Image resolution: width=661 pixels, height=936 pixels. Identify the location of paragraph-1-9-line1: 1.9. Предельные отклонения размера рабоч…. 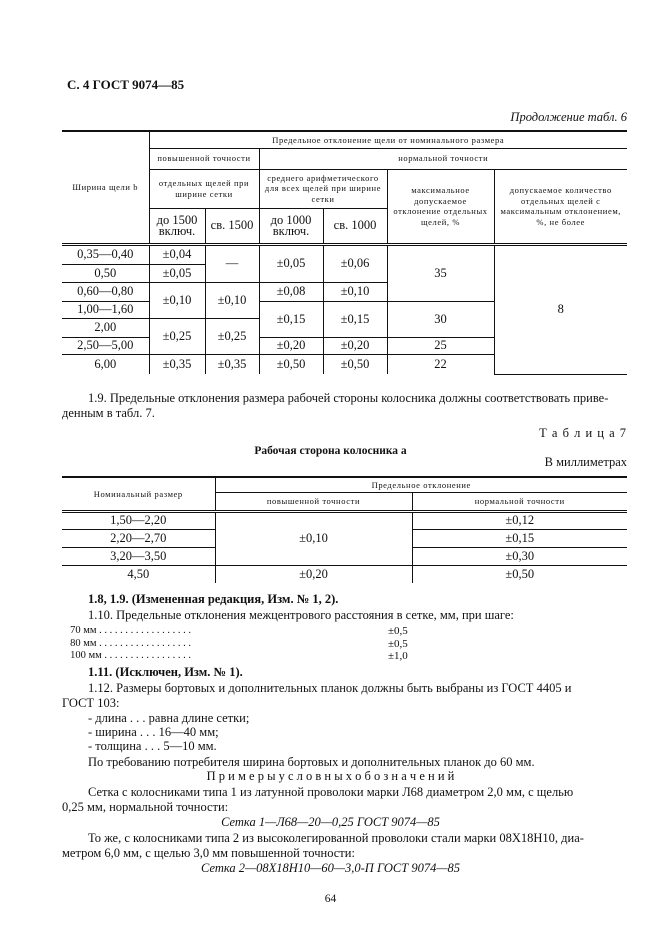
(348, 398).